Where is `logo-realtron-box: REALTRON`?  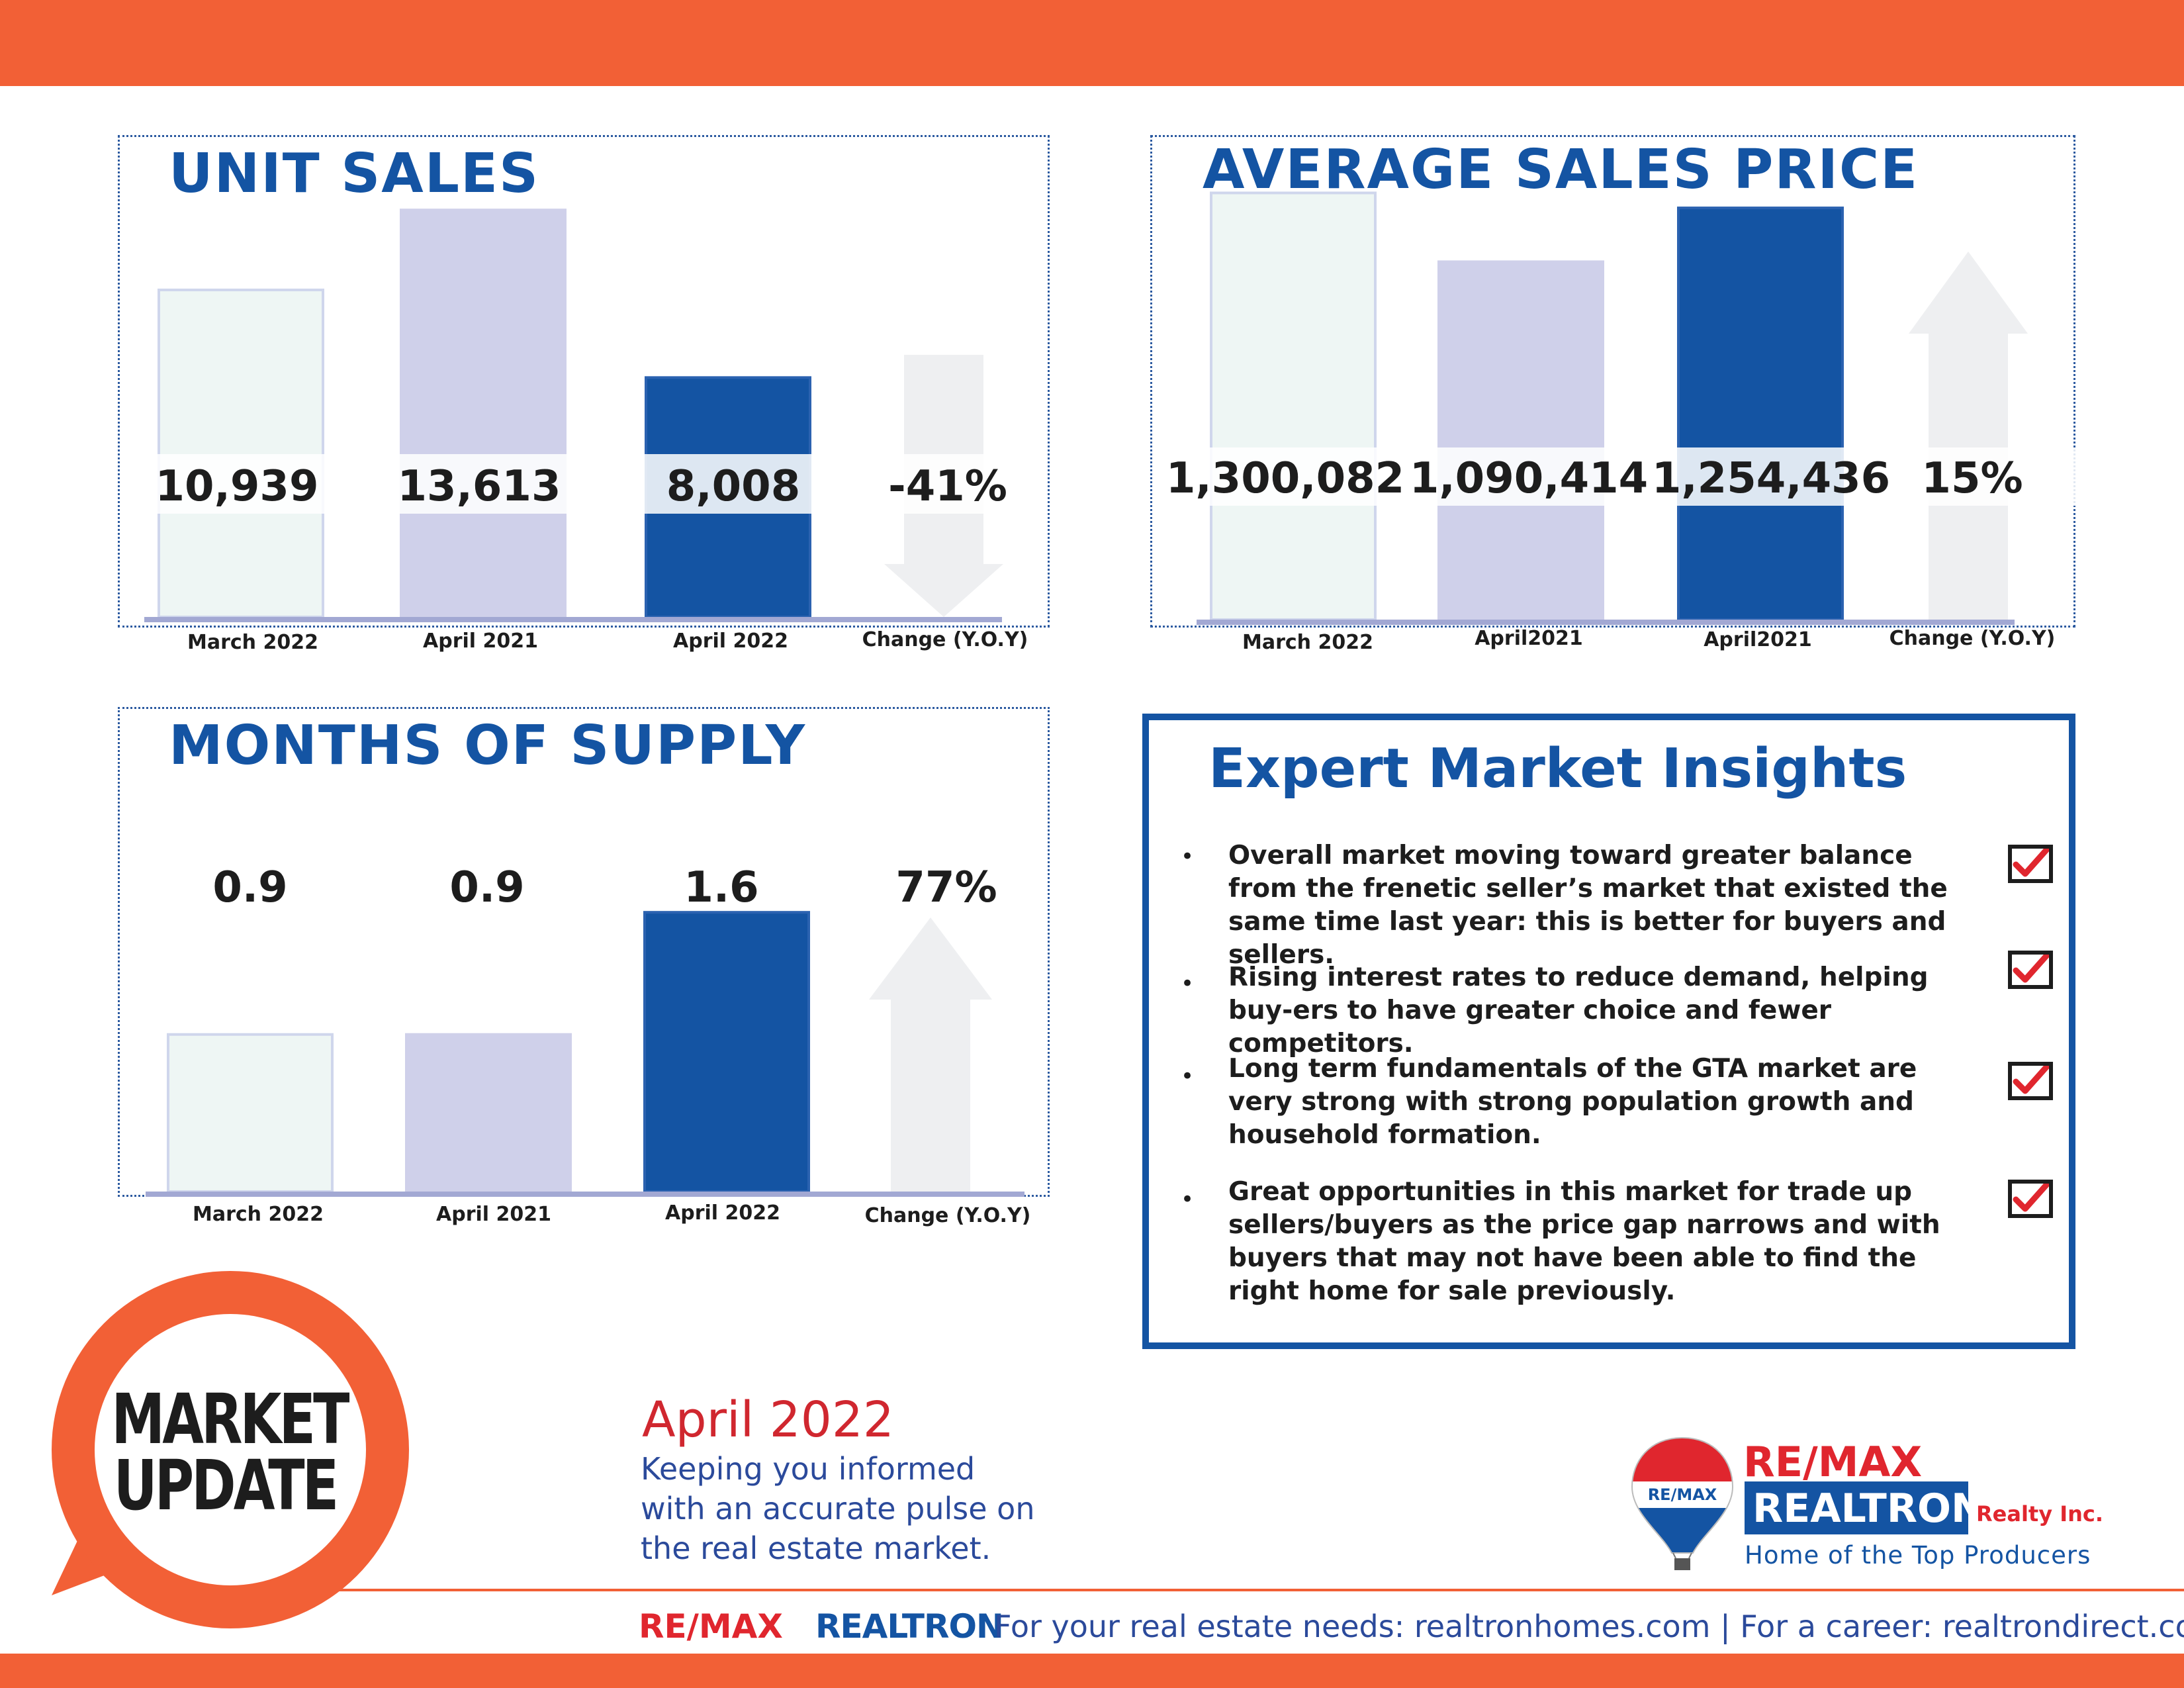 logo-realtron-box: REALTRON is located at coordinates (1864, 1507).